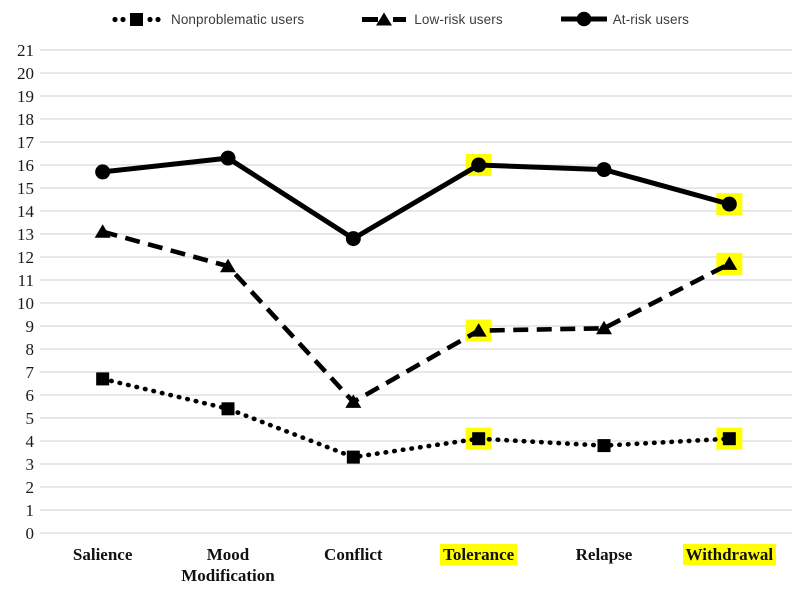  I want to click on highlighted-category-text: Tolerance, so click(479, 554).